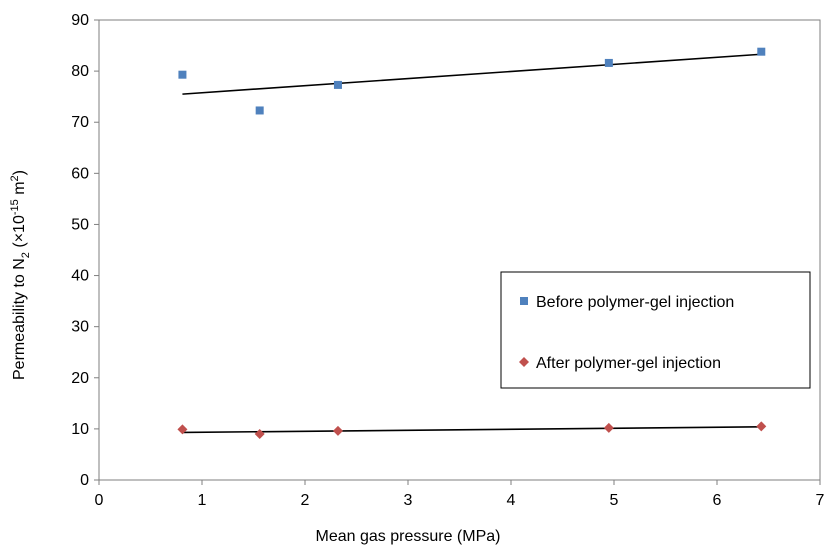 The image size is (825, 546). What do you see at coordinates (524, 362) in the screenshot?
I see `legend-marker-diamond` at bounding box center [524, 362].